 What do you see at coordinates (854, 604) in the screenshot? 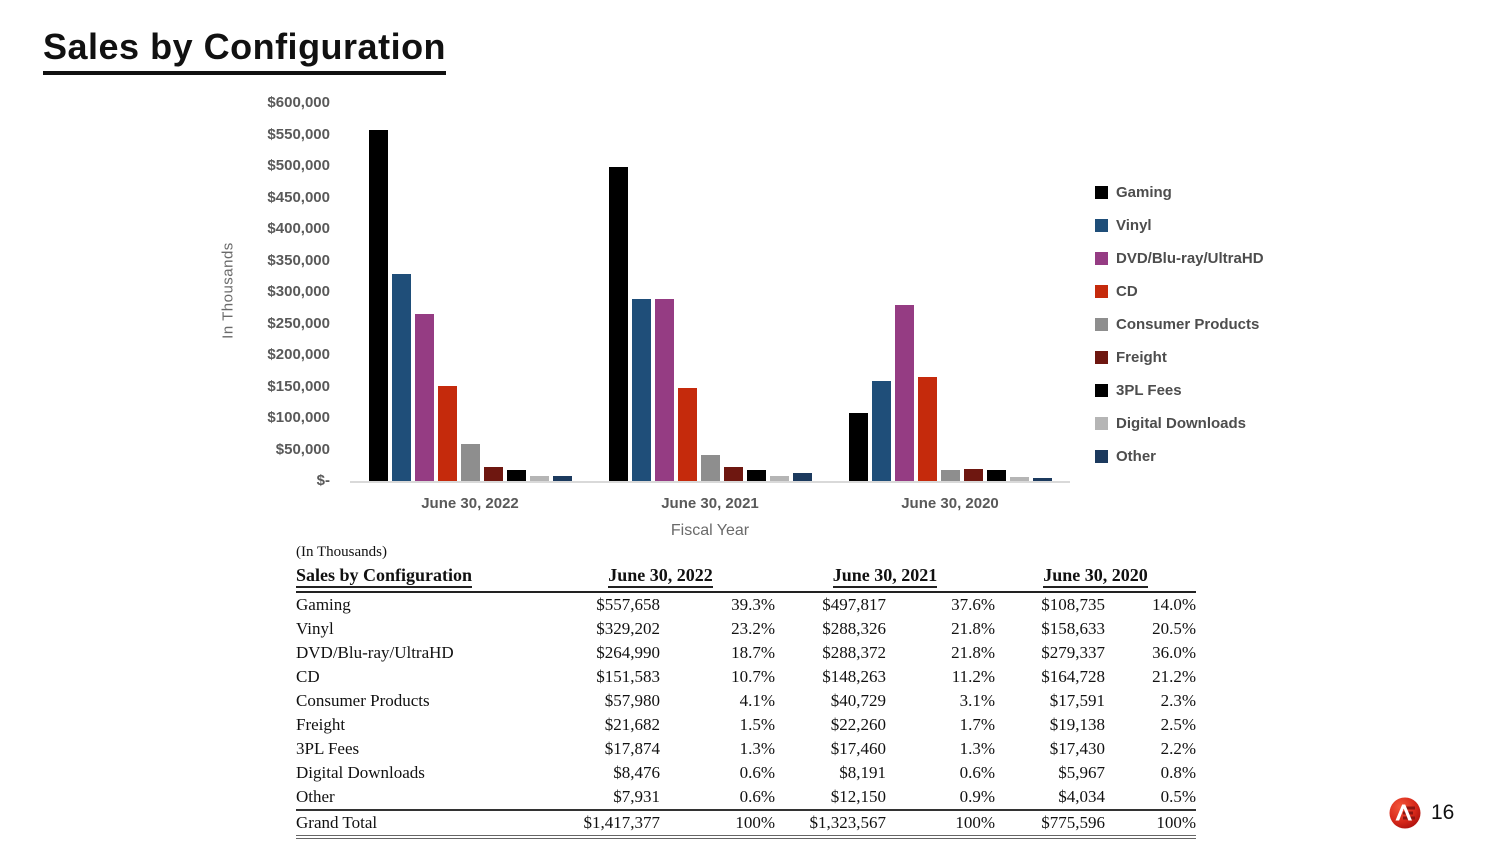
I see `row-value: $497,817` at bounding box center [854, 604].